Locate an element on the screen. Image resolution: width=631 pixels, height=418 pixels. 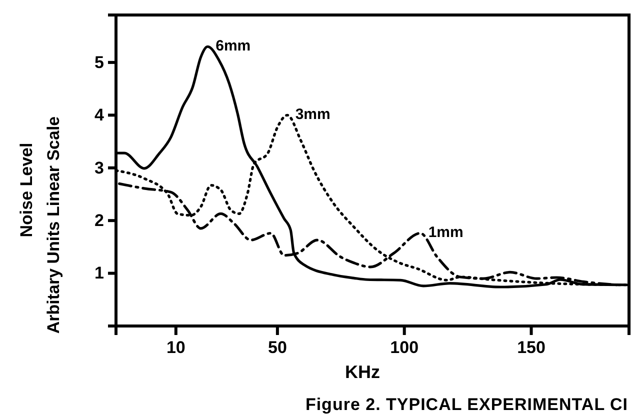
y-tick-label: 1 is located at coordinates (99, 273).